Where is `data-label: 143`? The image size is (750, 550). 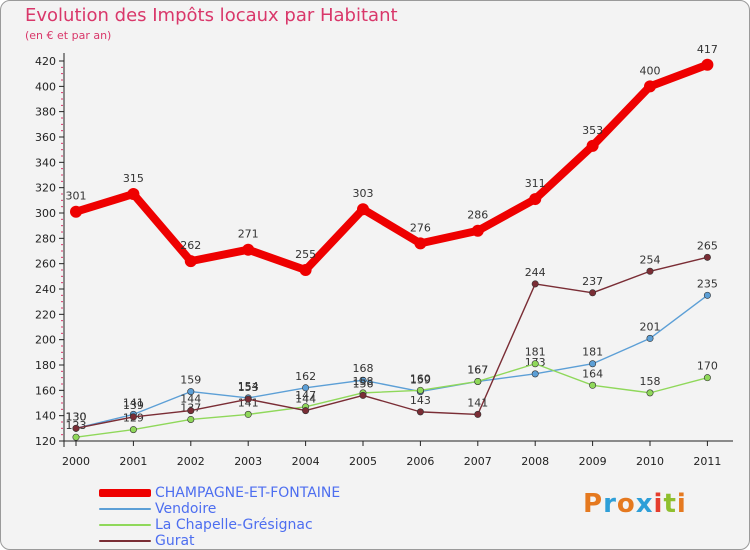 data-label: 143 is located at coordinates (420, 400).